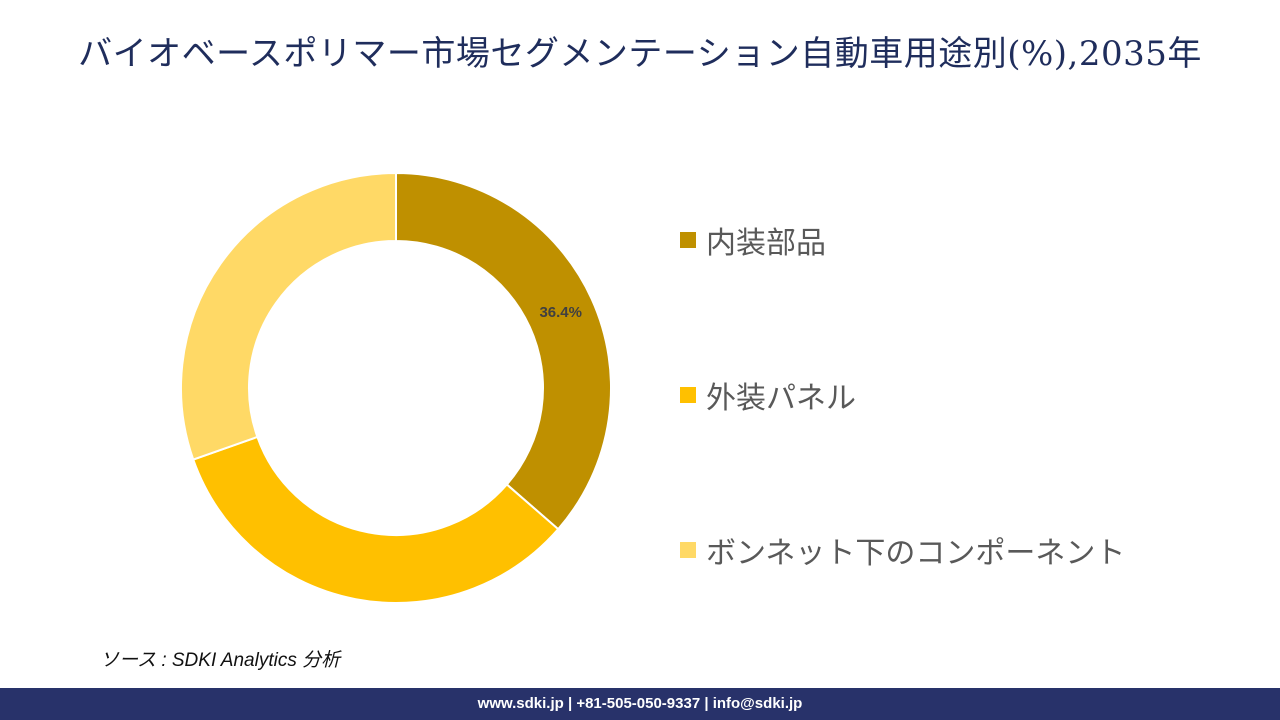 This screenshot has height=720, width=1280. Describe the element at coordinates (766, 243) in the screenshot. I see `legend-label: 内装部品` at that location.